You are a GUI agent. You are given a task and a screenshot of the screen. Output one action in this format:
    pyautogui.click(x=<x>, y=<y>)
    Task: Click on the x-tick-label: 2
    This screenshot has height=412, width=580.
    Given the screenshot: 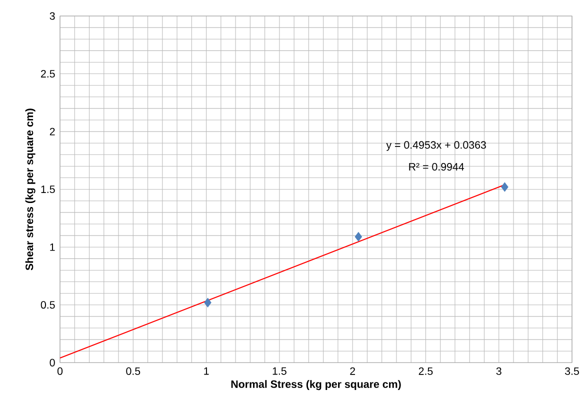 What is the action you would take?
    pyautogui.click(x=353, y=371)
    